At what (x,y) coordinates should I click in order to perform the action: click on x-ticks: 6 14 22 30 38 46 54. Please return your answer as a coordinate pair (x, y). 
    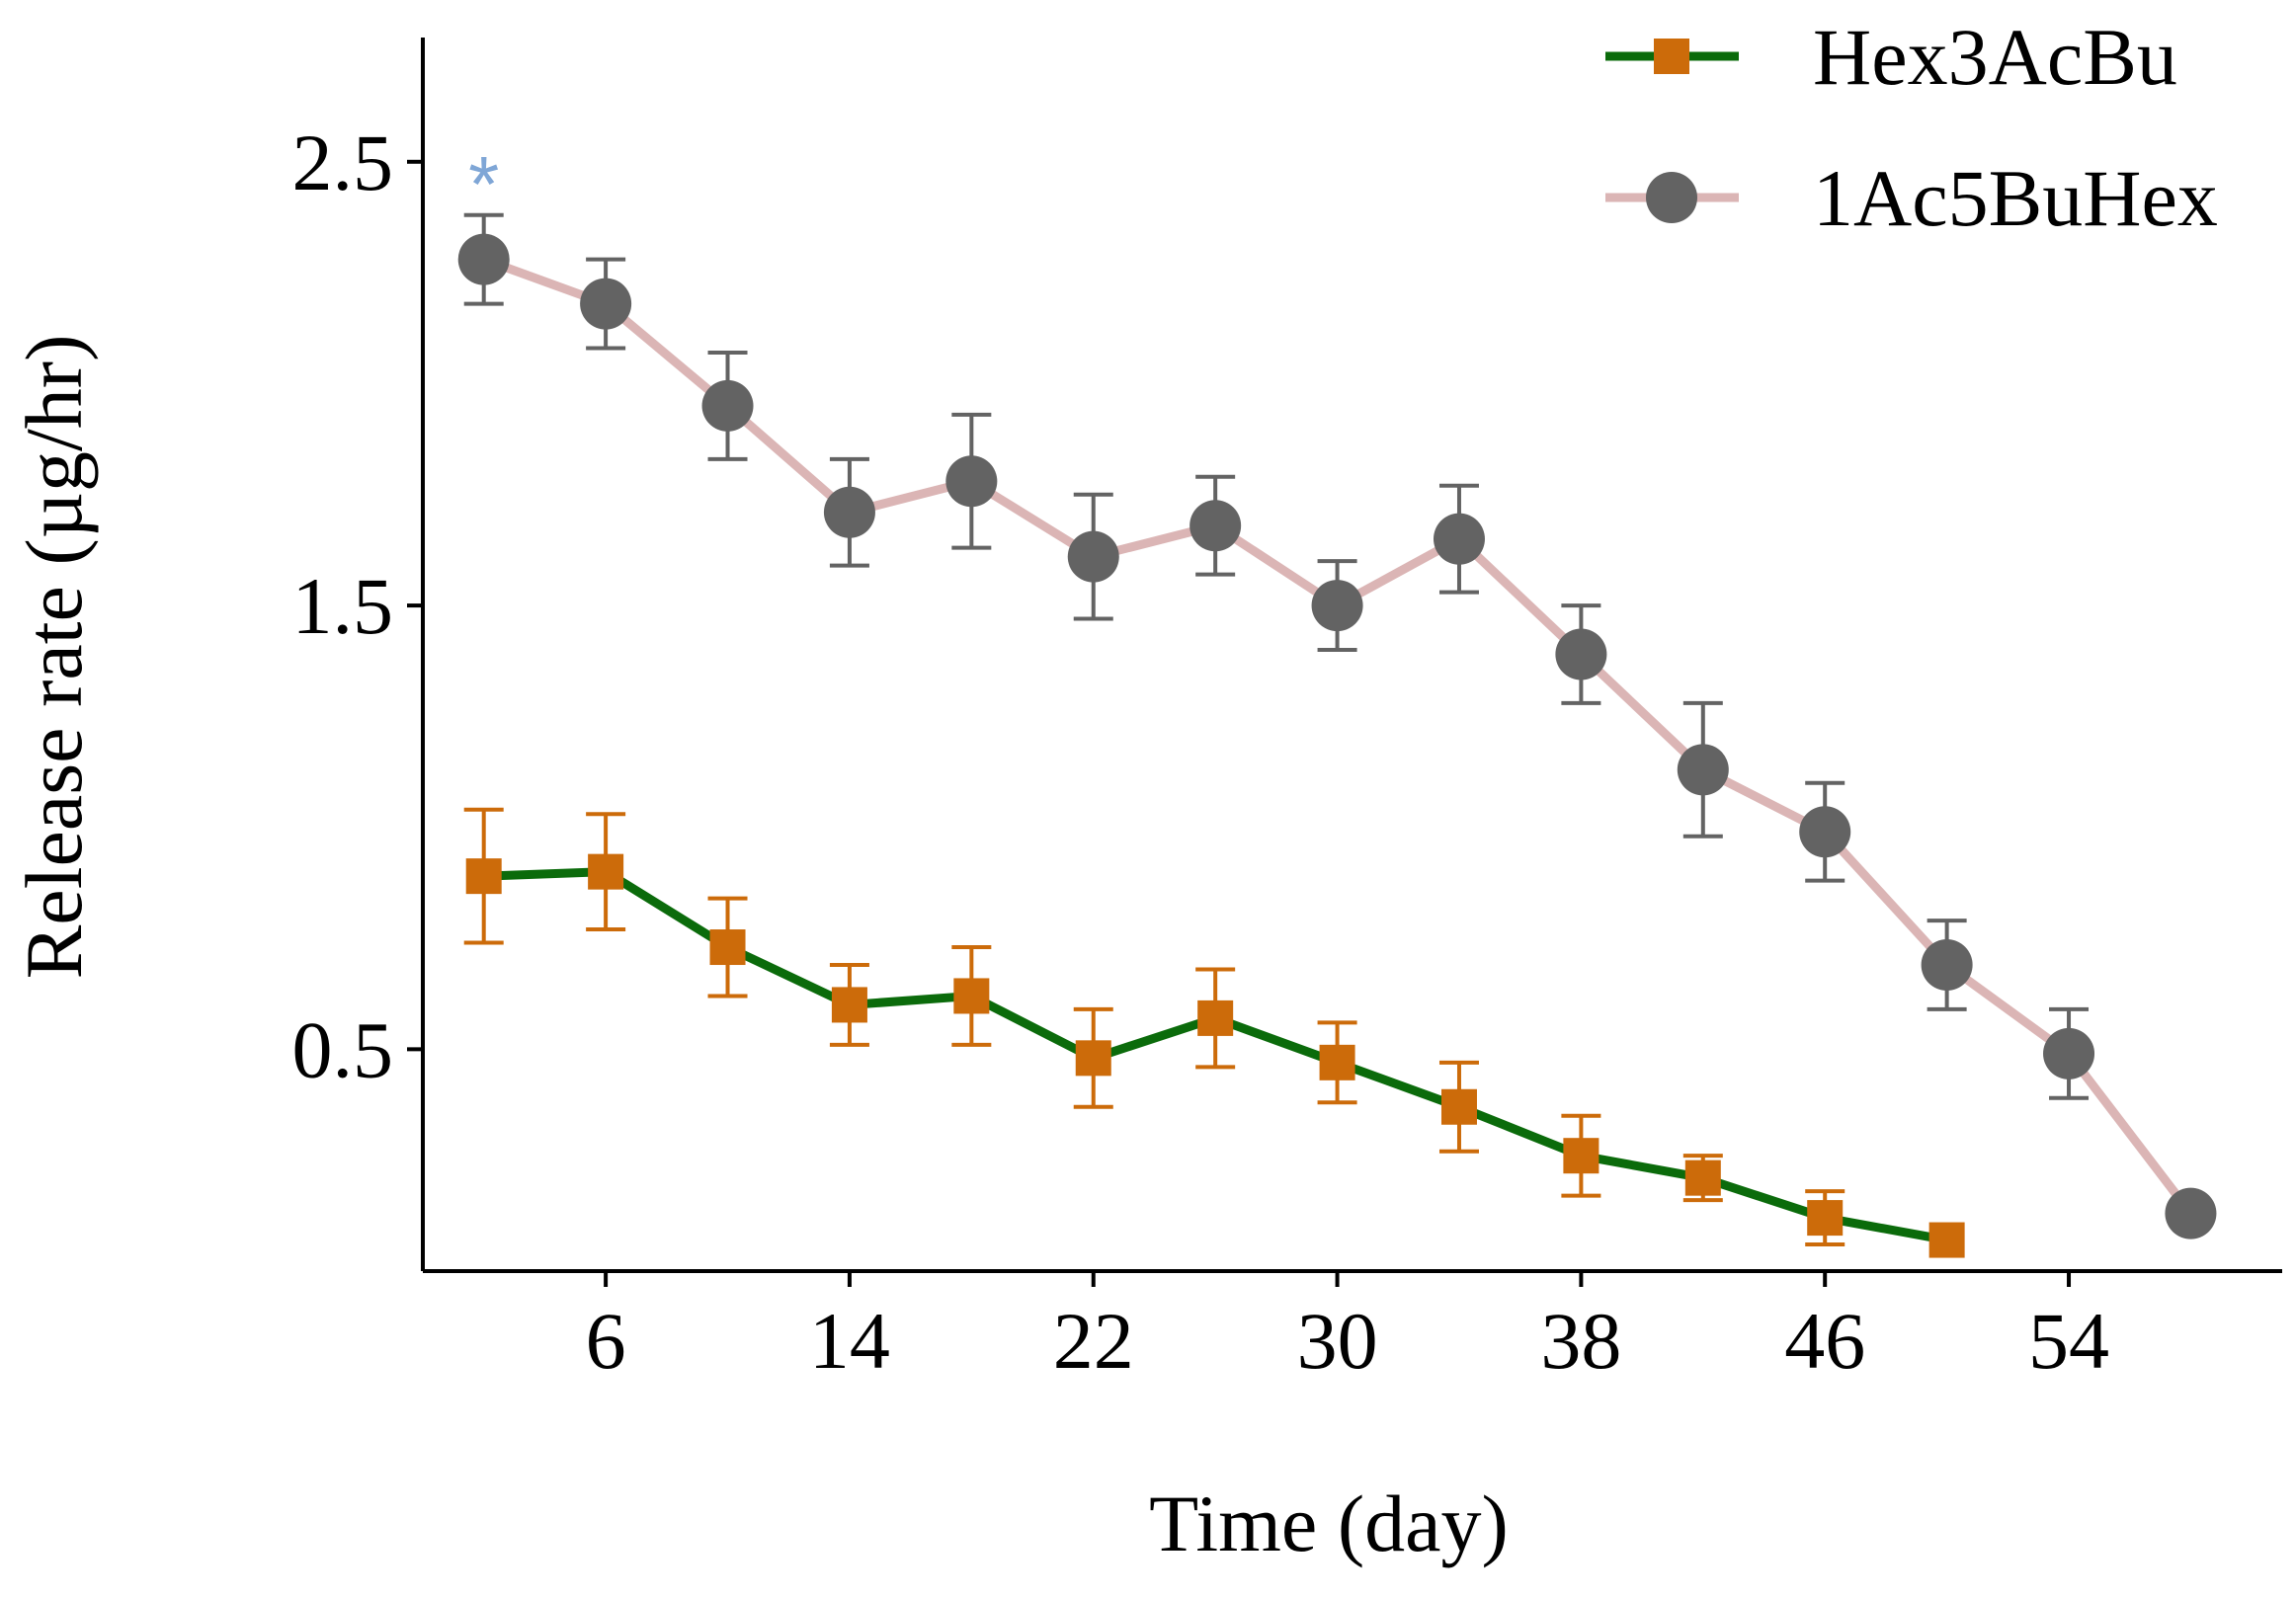
    Looking at the image, I should click on (1347, 1328).